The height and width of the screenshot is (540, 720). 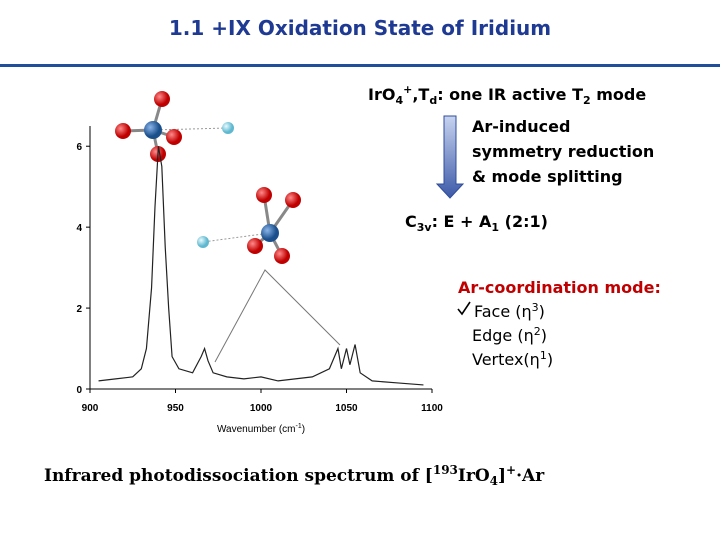 What do you see at coordinates (360, 28) in the screenshot?
I see `slide-title: 1.1 +IX Oxidation State of Iridium` at bounding box center [360, 28].